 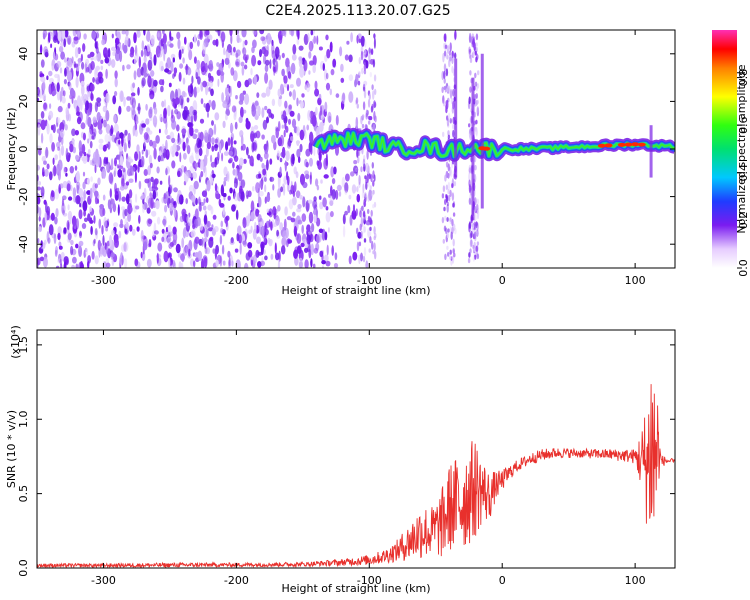 What do you see at coordinates (628, 144) in the screenshot?
I see `trace-hotspot` at bounding box center [628, 144].